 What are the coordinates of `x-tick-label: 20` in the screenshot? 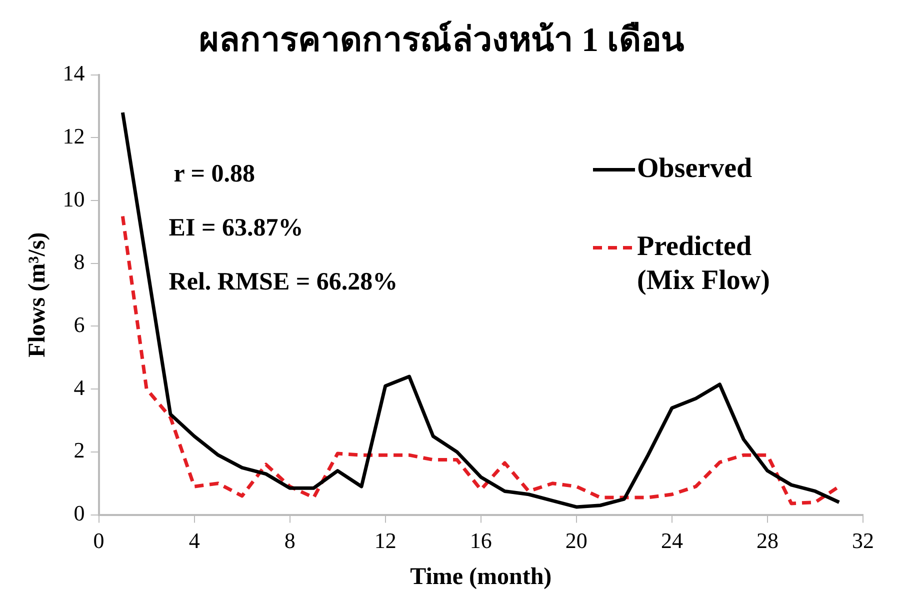 It's located at (576, 540).